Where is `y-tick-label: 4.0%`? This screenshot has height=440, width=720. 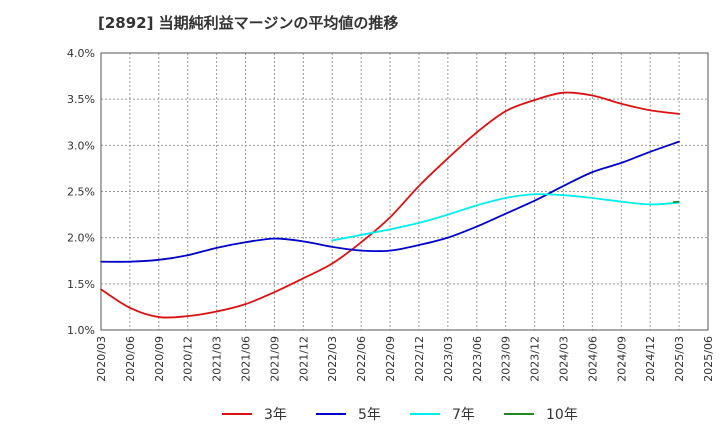 y-tick-label: 4.0% is located at coordinates (81, 53).